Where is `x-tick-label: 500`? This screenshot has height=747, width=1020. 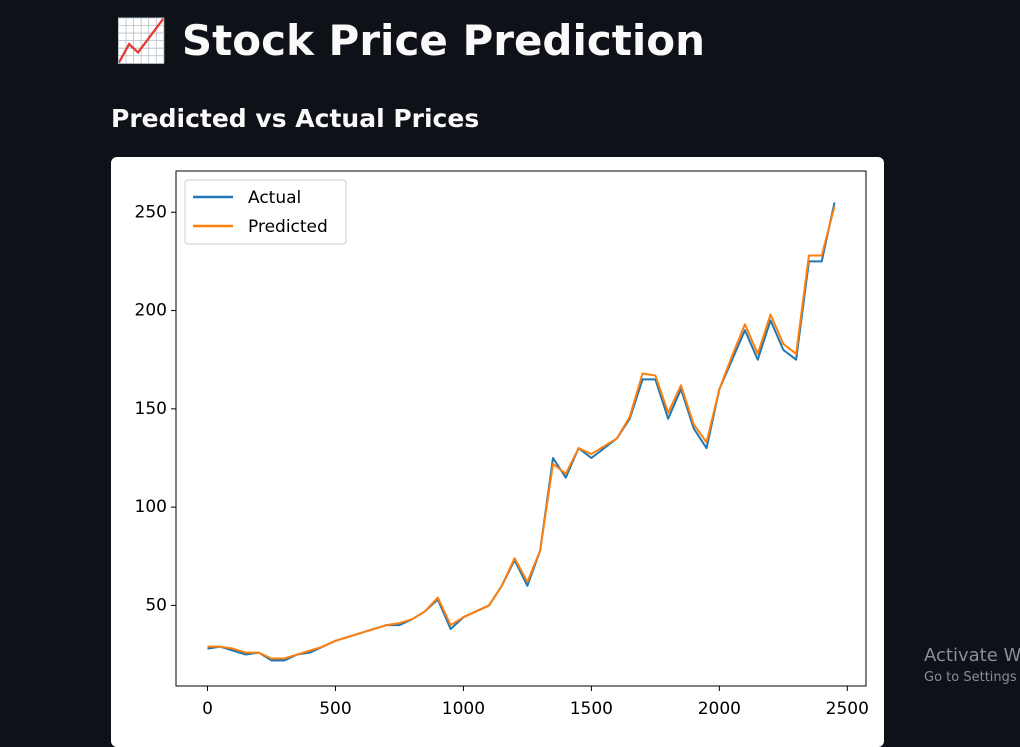 x-tick-label: 500 is located at coordinates (335, 709).